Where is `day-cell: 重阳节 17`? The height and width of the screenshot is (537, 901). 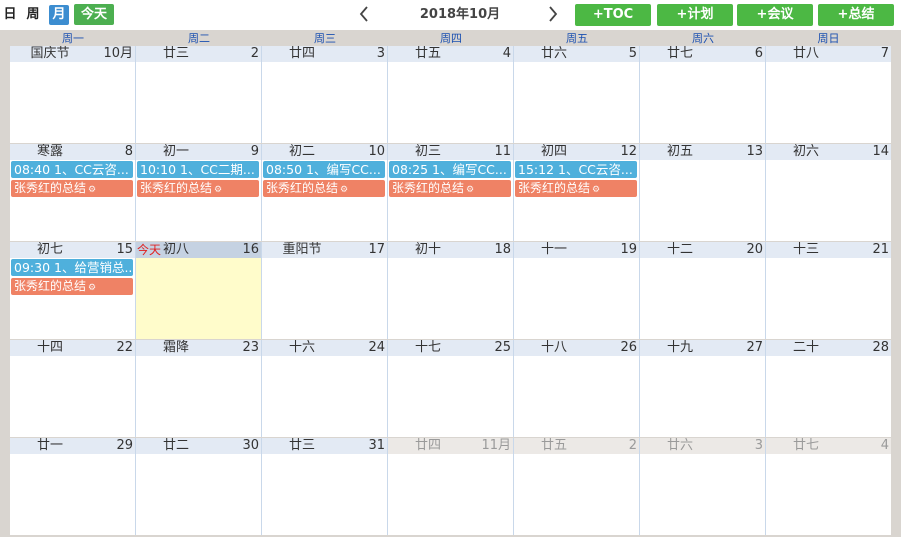 day-cell: 重阳节 17 is located at coordinates (325, 290).